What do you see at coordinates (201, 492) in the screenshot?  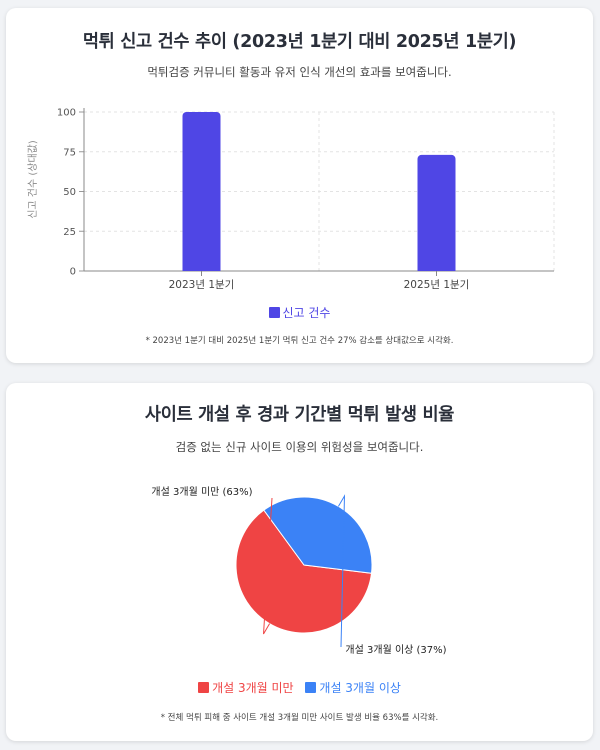 I see `pie-slice-label: 개설 3개월 미만 (63%)` at bounding box center [201, 492].